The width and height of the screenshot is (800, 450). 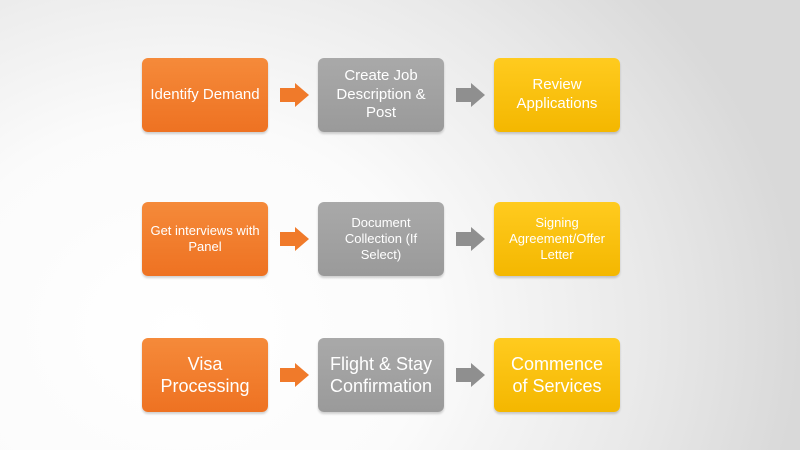 I want to click on step-flight-stay-confirmation: Flight & Stay Confirmation, so click(x=381, y=375).